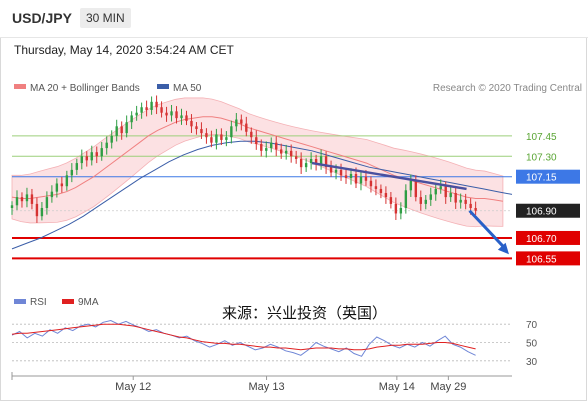 This screenshot has width=588, height=402. What do you see at coordinates (187, 88) in the screenshot?
I see `legend-label: MA 50` at bounding box center [187, 88].